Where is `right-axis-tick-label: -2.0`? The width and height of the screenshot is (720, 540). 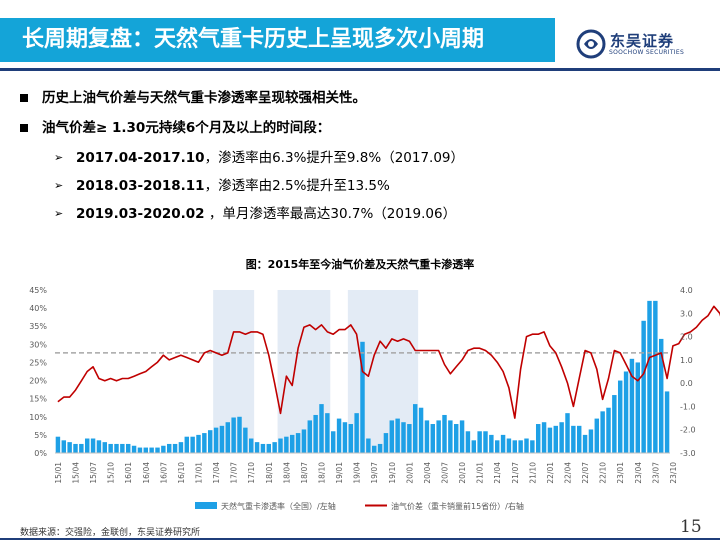 right-axis-tick-label: -2.0 is located at coordinates (688, 430).